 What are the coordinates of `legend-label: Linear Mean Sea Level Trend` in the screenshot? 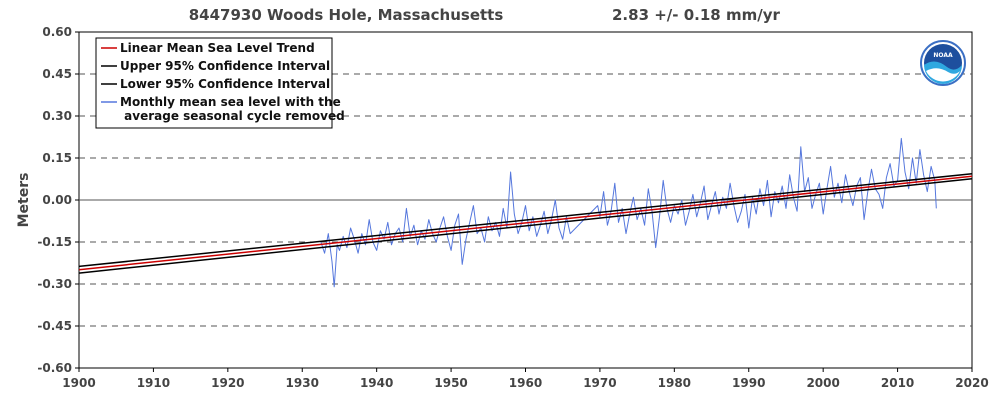 It's located at (217, 48).